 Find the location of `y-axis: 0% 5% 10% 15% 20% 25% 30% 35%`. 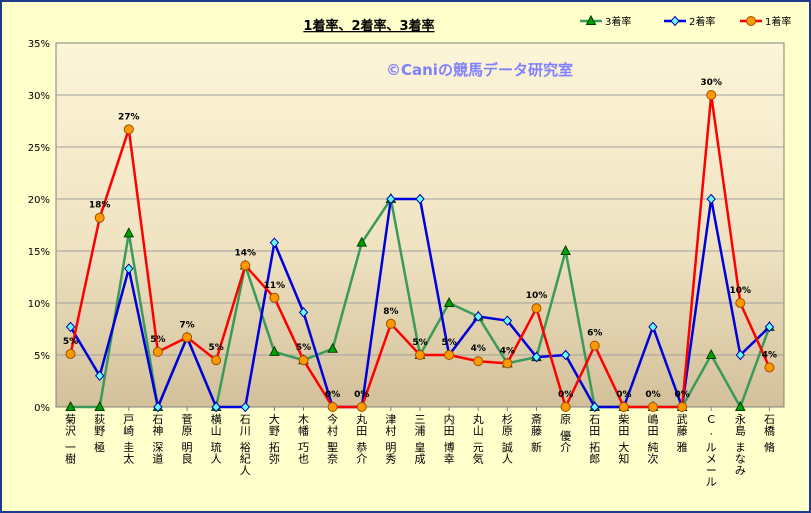

y-axis: 0% 5% 10% 15% 20% 25% 30% 35% is located at coordinates (39, 226).